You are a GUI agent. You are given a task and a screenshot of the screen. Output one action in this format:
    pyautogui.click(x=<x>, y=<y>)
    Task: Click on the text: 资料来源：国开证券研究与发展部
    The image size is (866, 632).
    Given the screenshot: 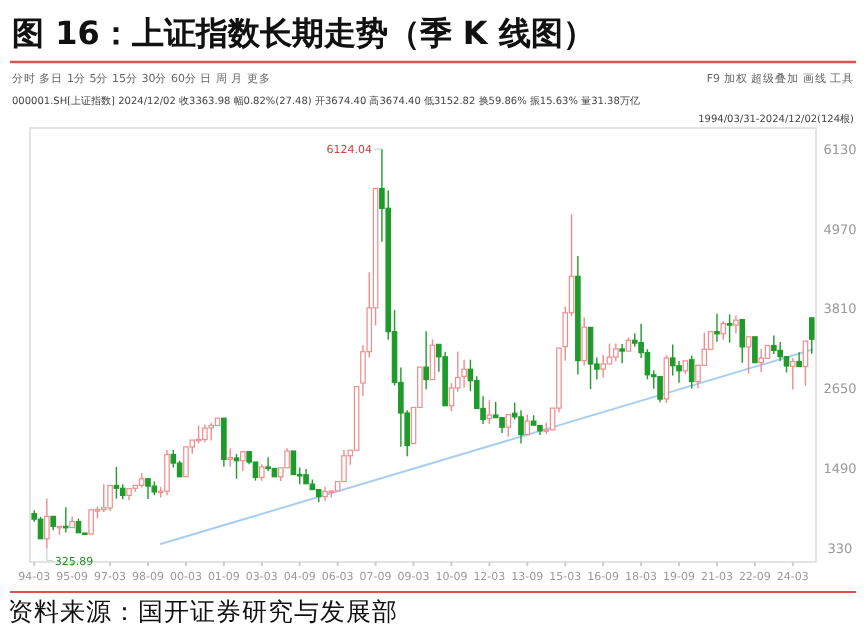 What is the action you would take?
    pyautogui.click(x=203, y=611)
    